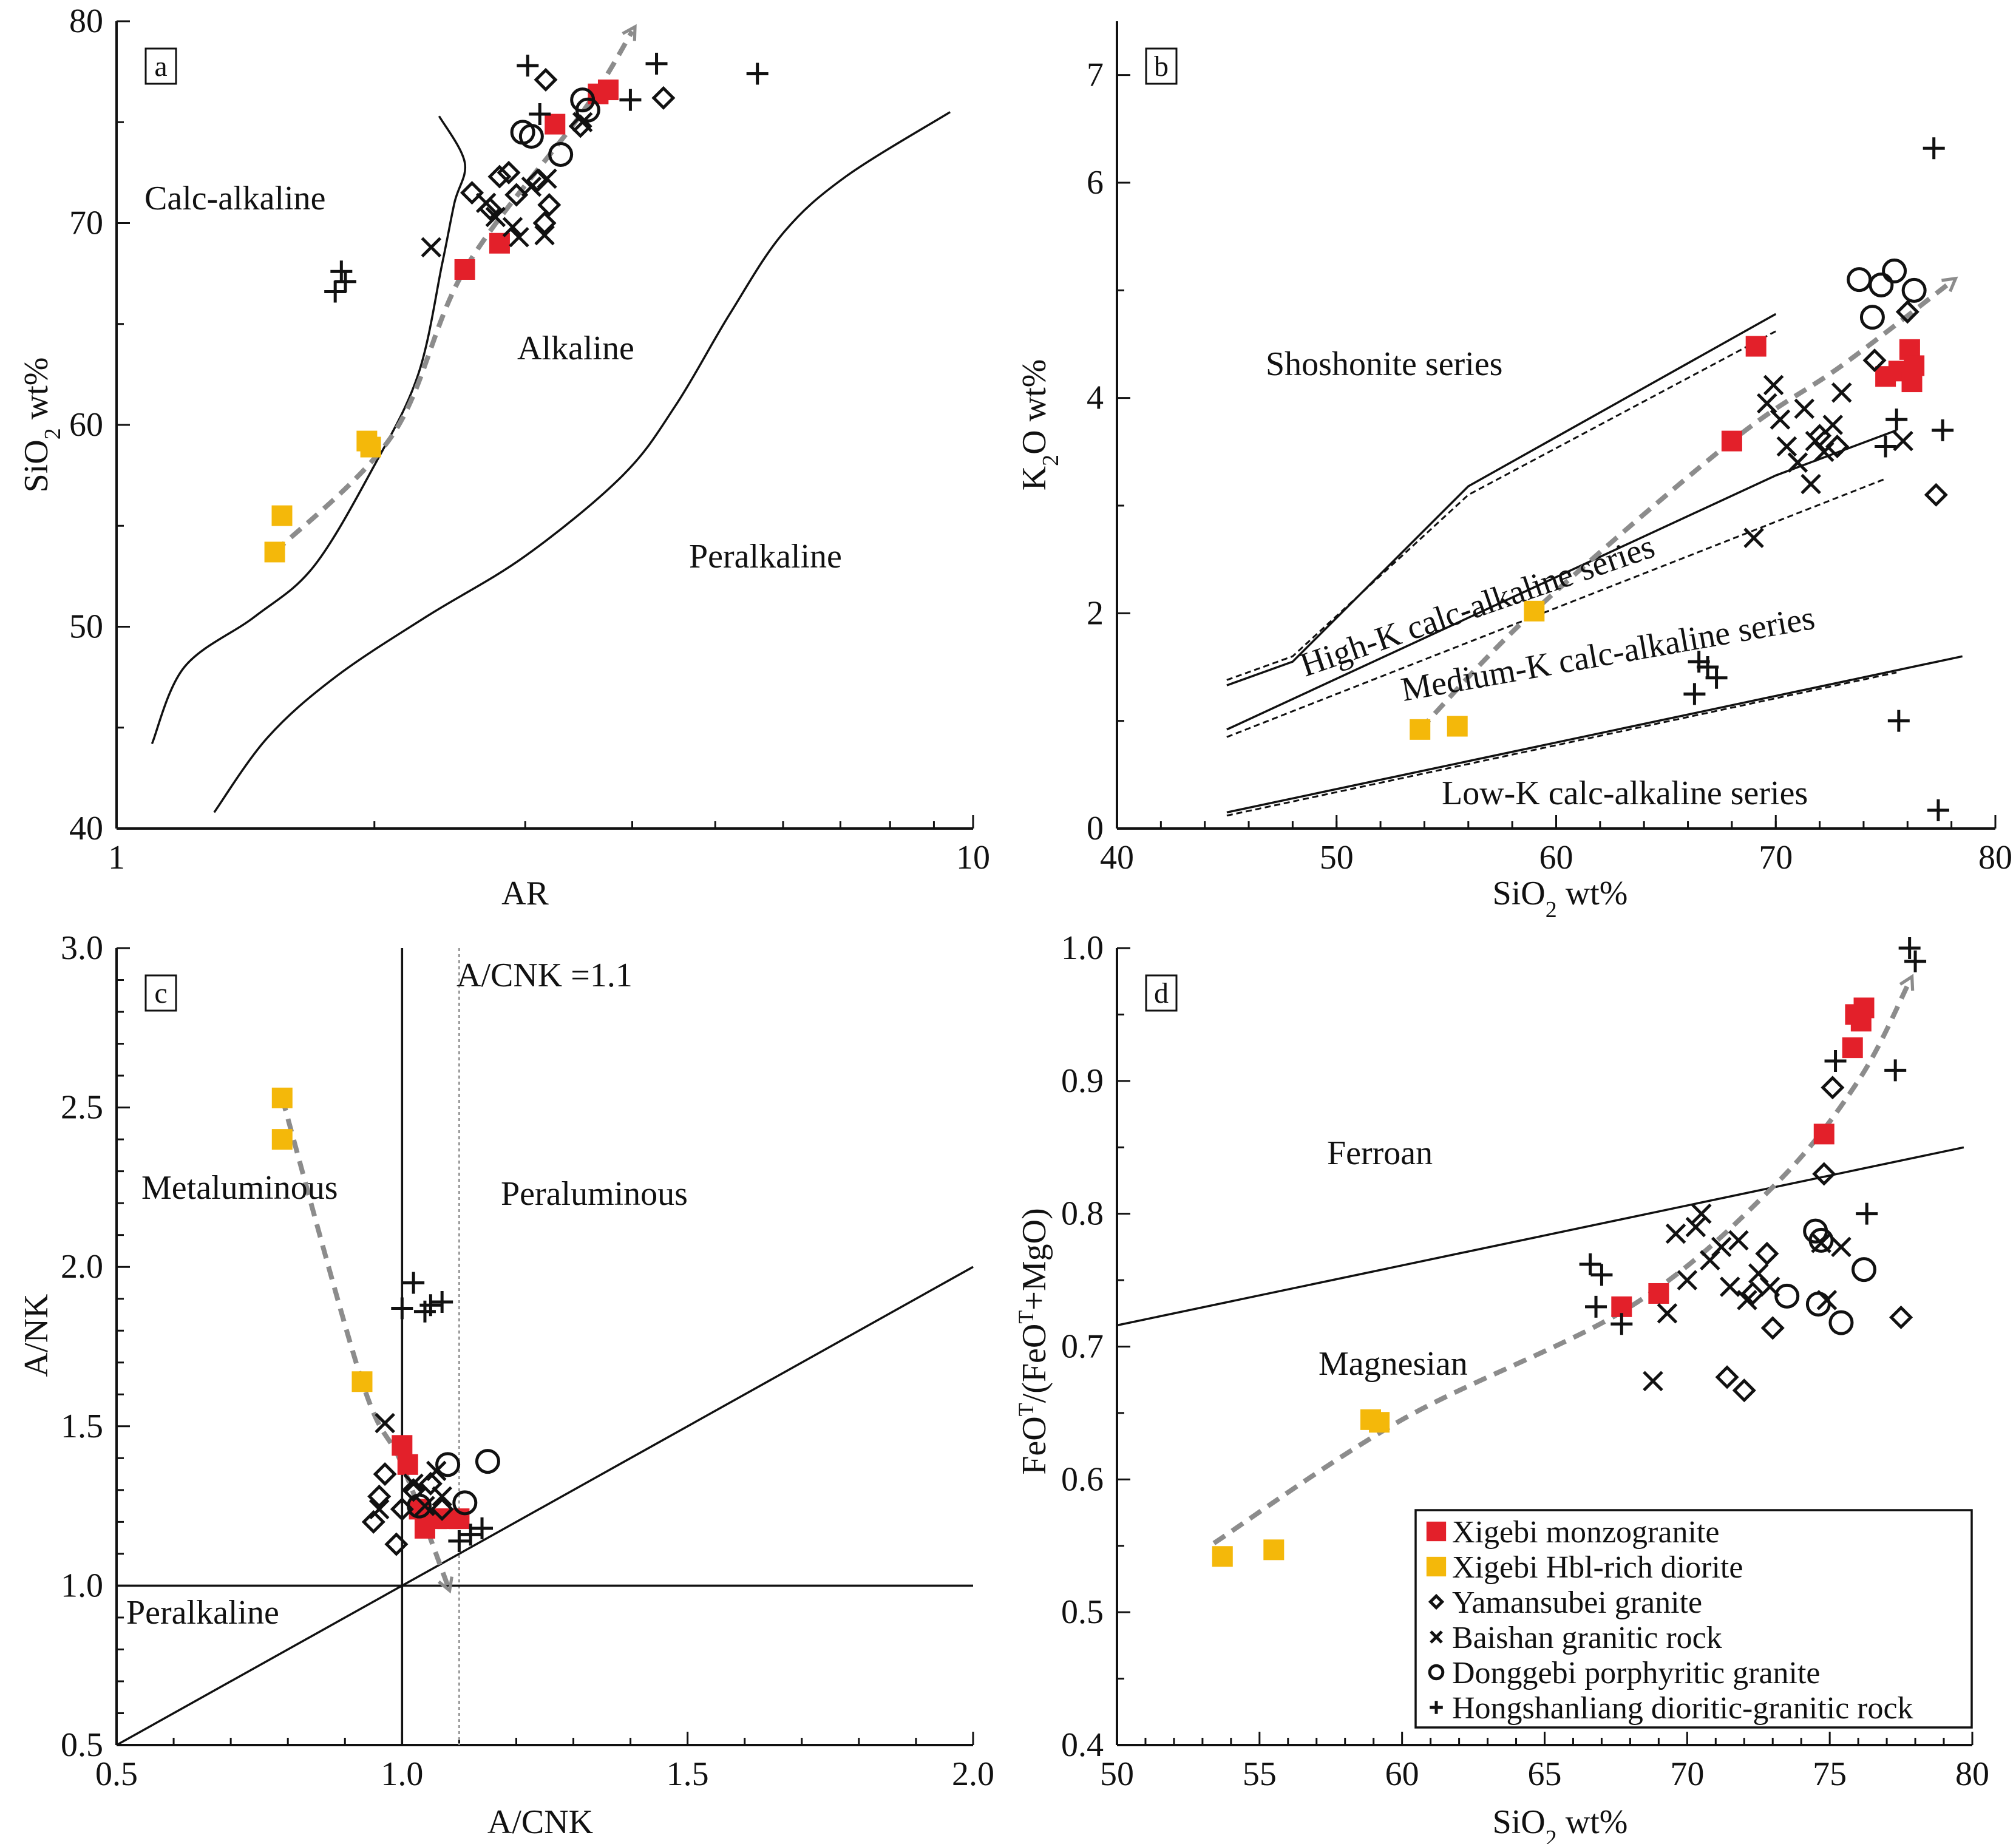 Image resolution: width=2016 pixels, height=1844 pixels. Describe the element at coordinates (1082, 1612) in the screenshot. I see `panel-d-y-tick-label: 0.5` at that location.